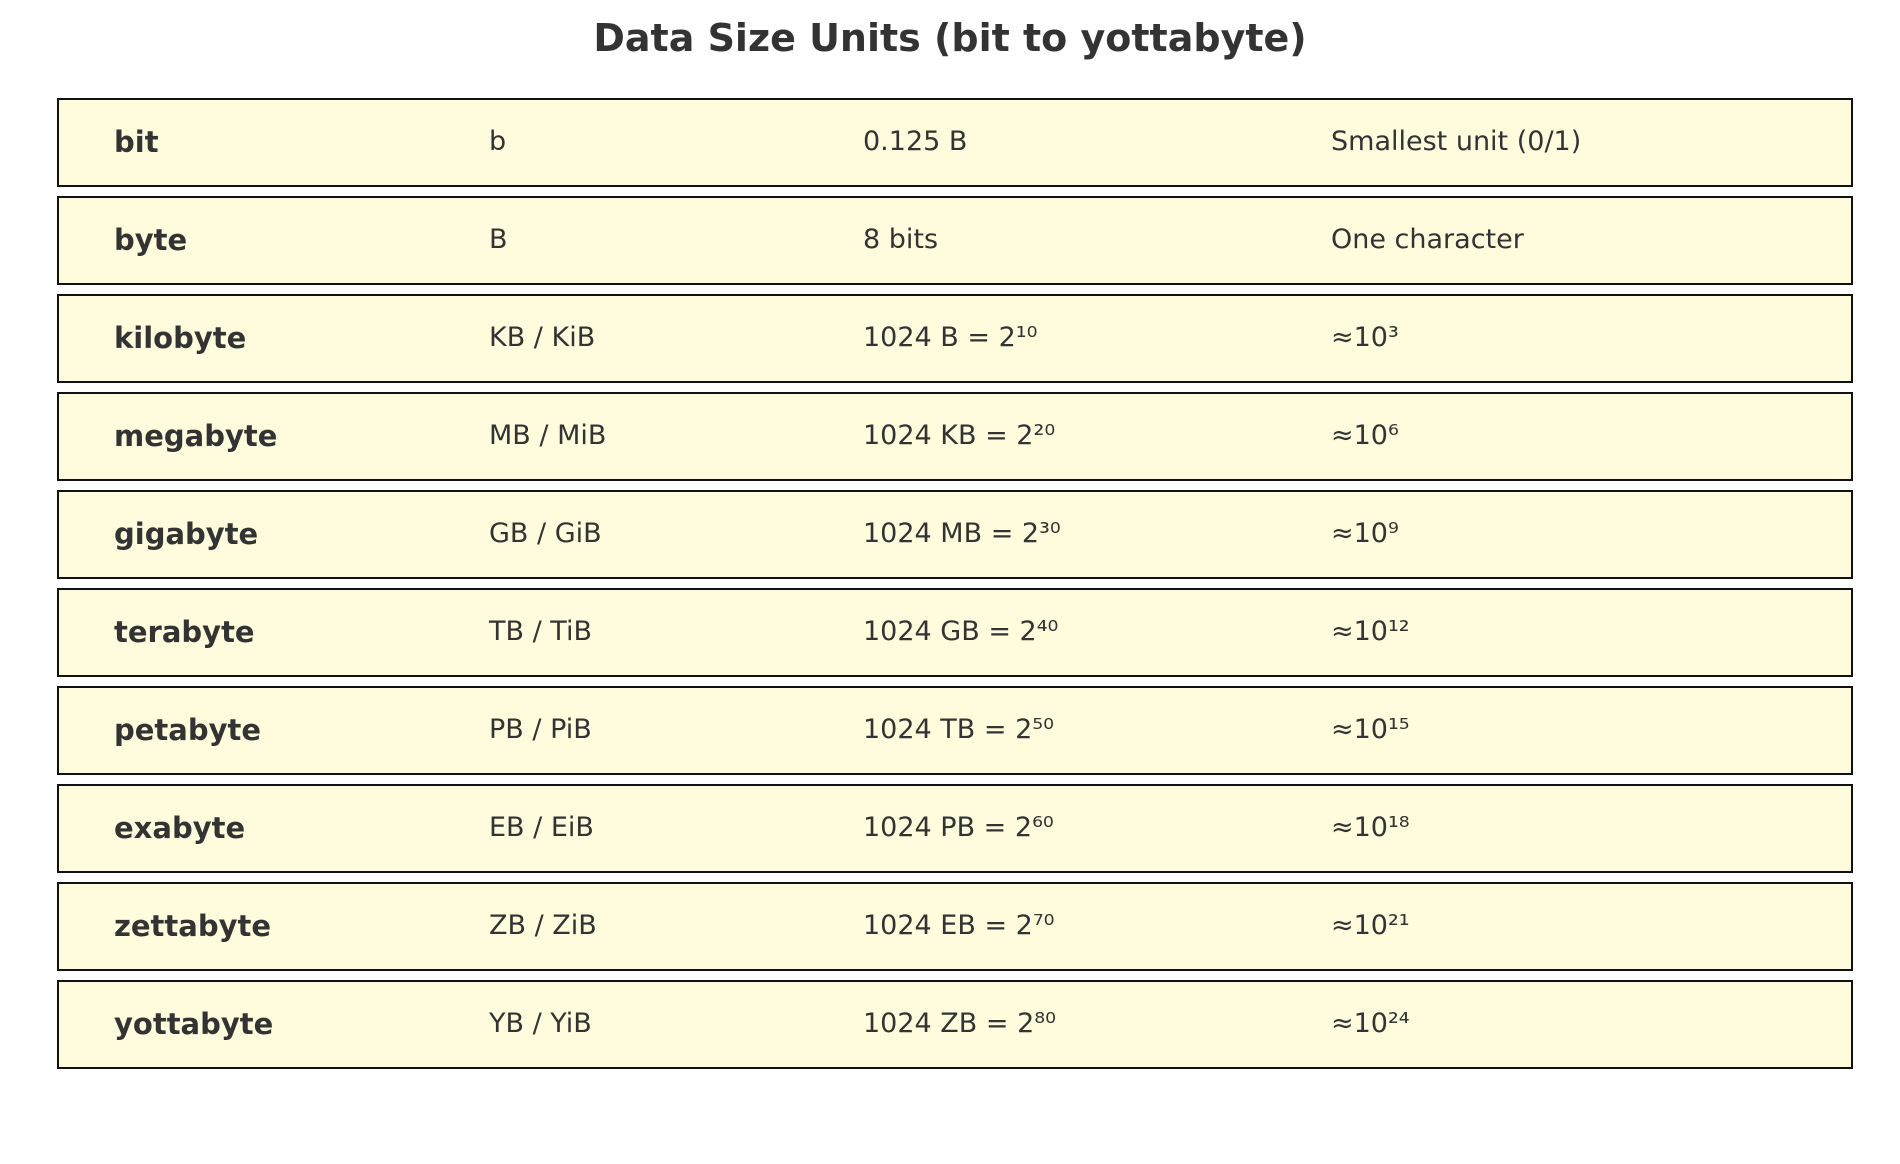 This screenshot has width=1900, height=1164. I want to click on unit-row-kilobyte: kilobyte KB / KiB 1024 B = 2¹⁰ ≈10³, so click(955, 338).